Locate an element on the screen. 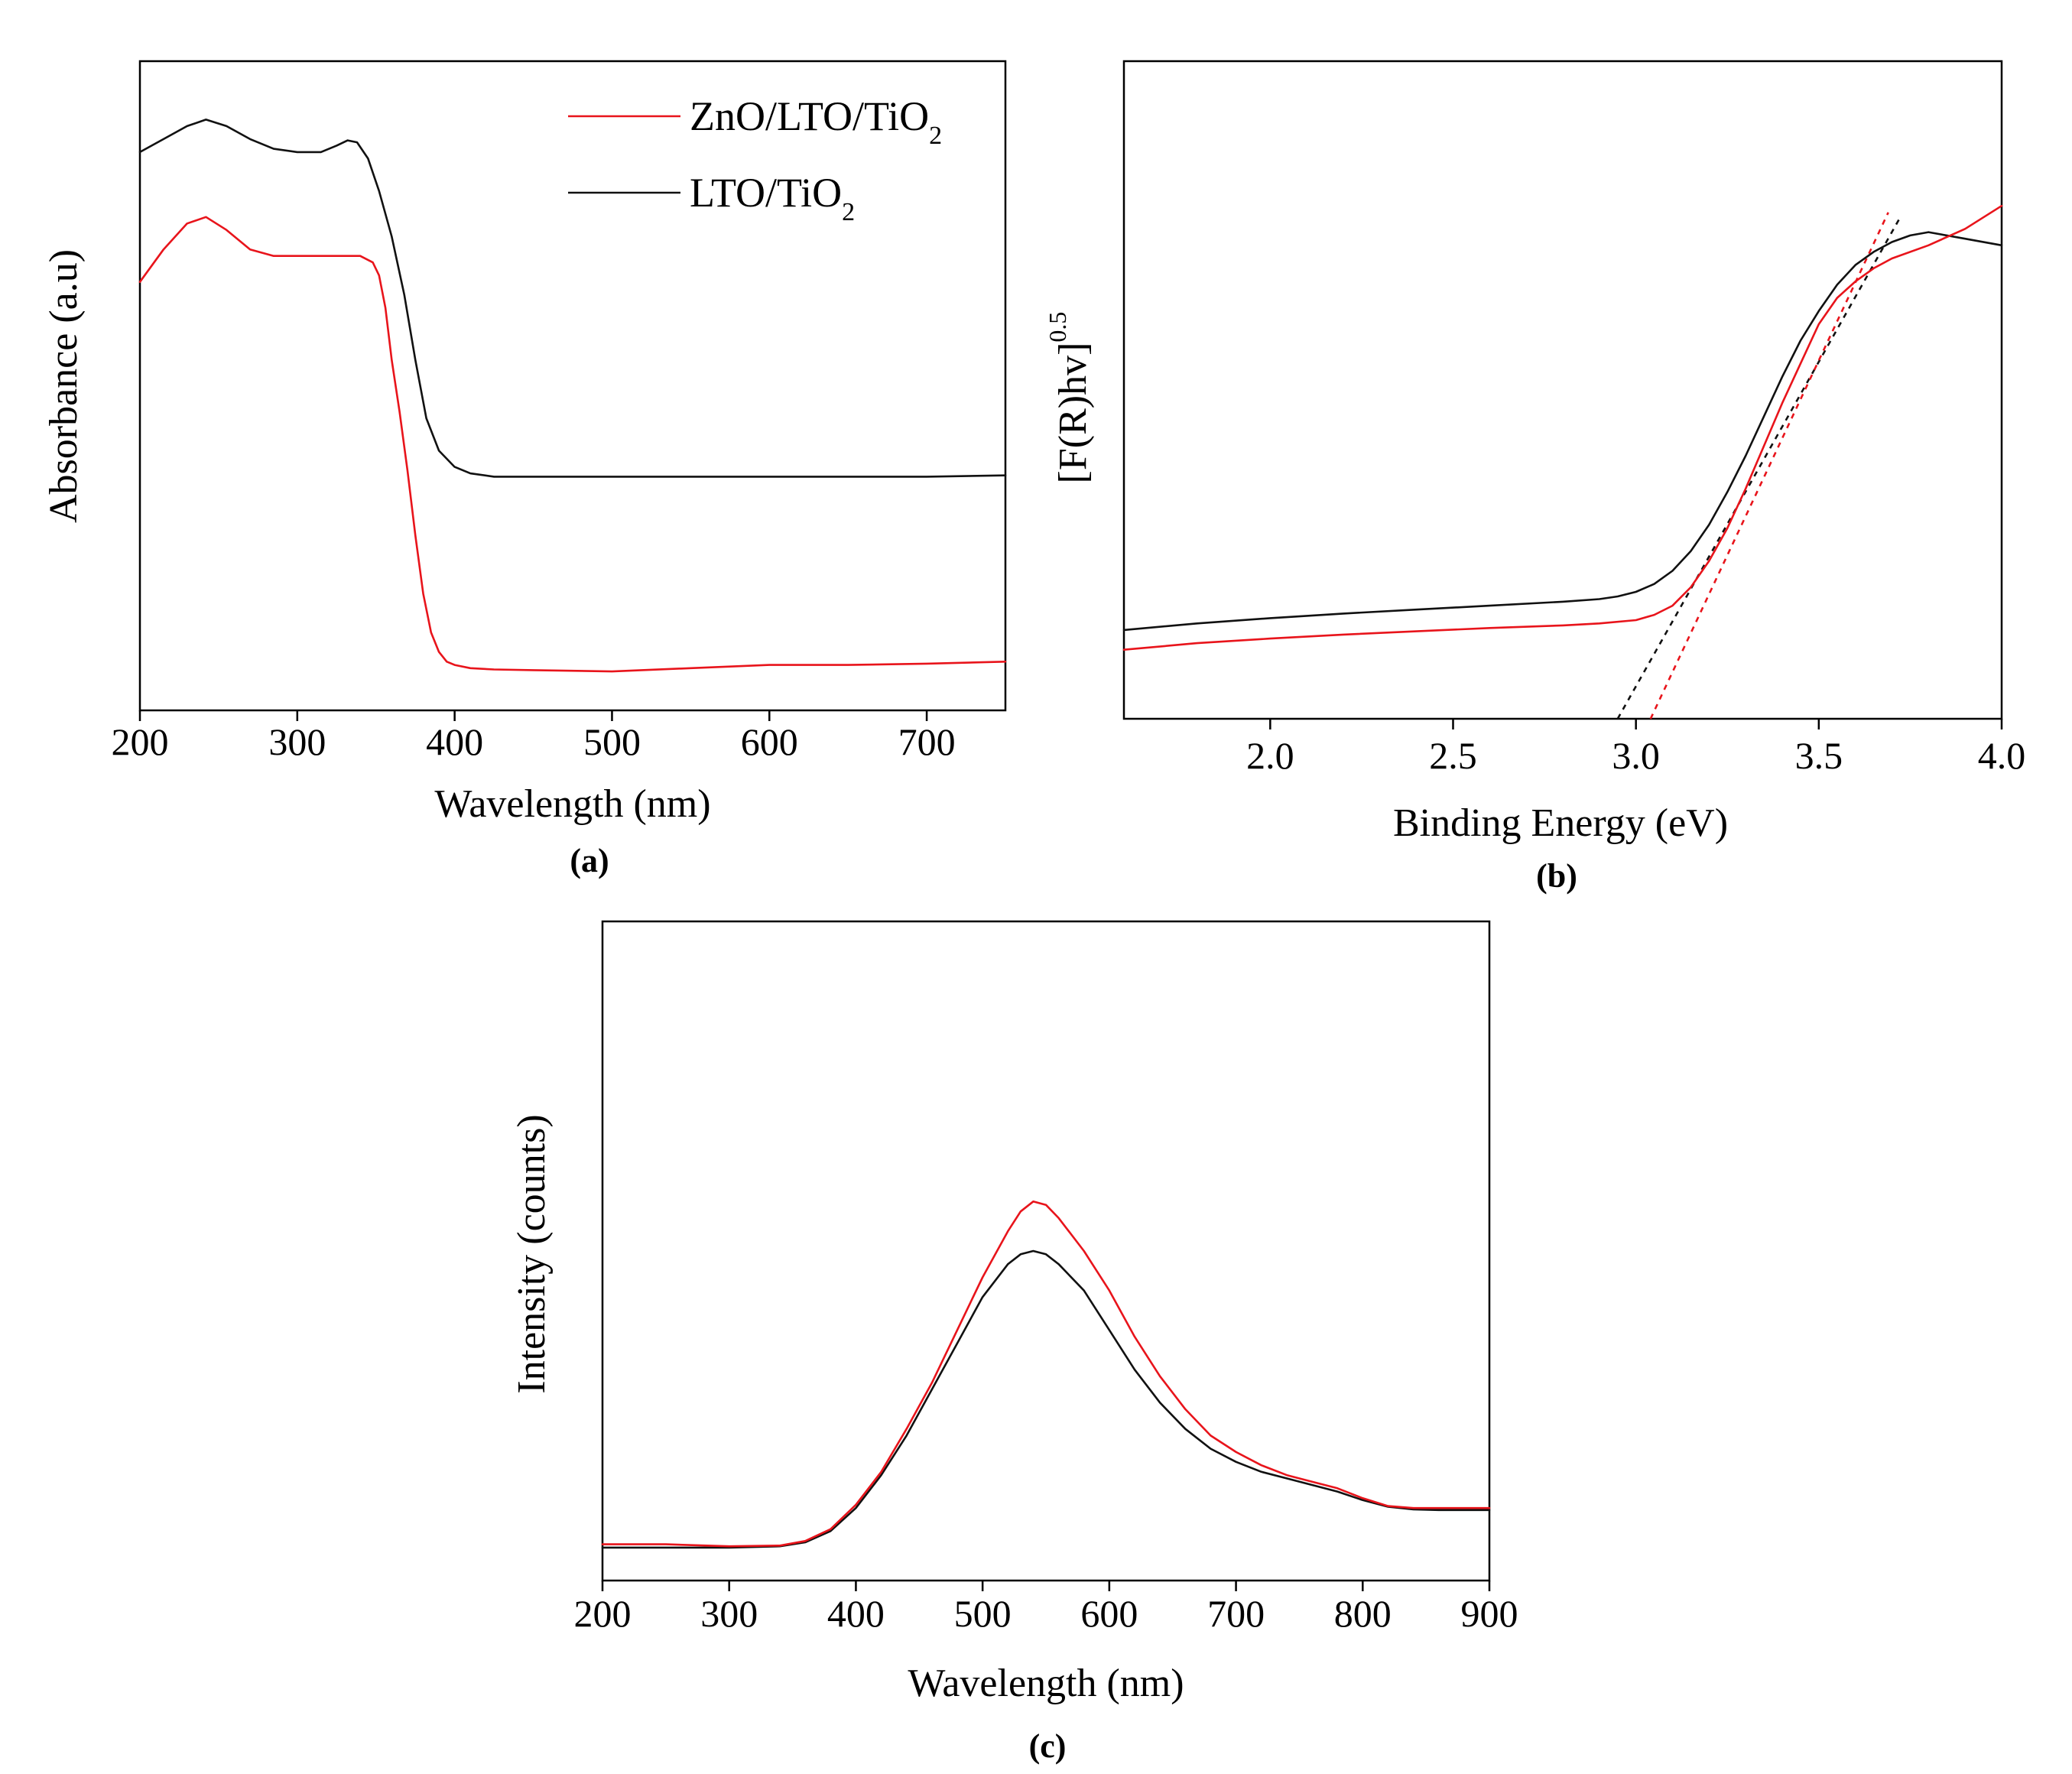 This screenshot has height=1774, width=2072. panel-b-y-axis-label: [F(R)hv]0.5 is located at coordinates (1069, 398).